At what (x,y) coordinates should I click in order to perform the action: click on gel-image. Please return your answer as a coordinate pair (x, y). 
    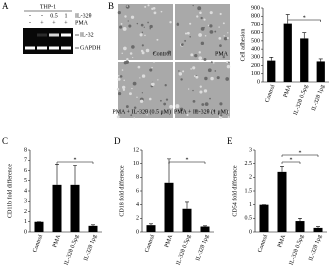
    Looking at the image, I should click on (48, 41).